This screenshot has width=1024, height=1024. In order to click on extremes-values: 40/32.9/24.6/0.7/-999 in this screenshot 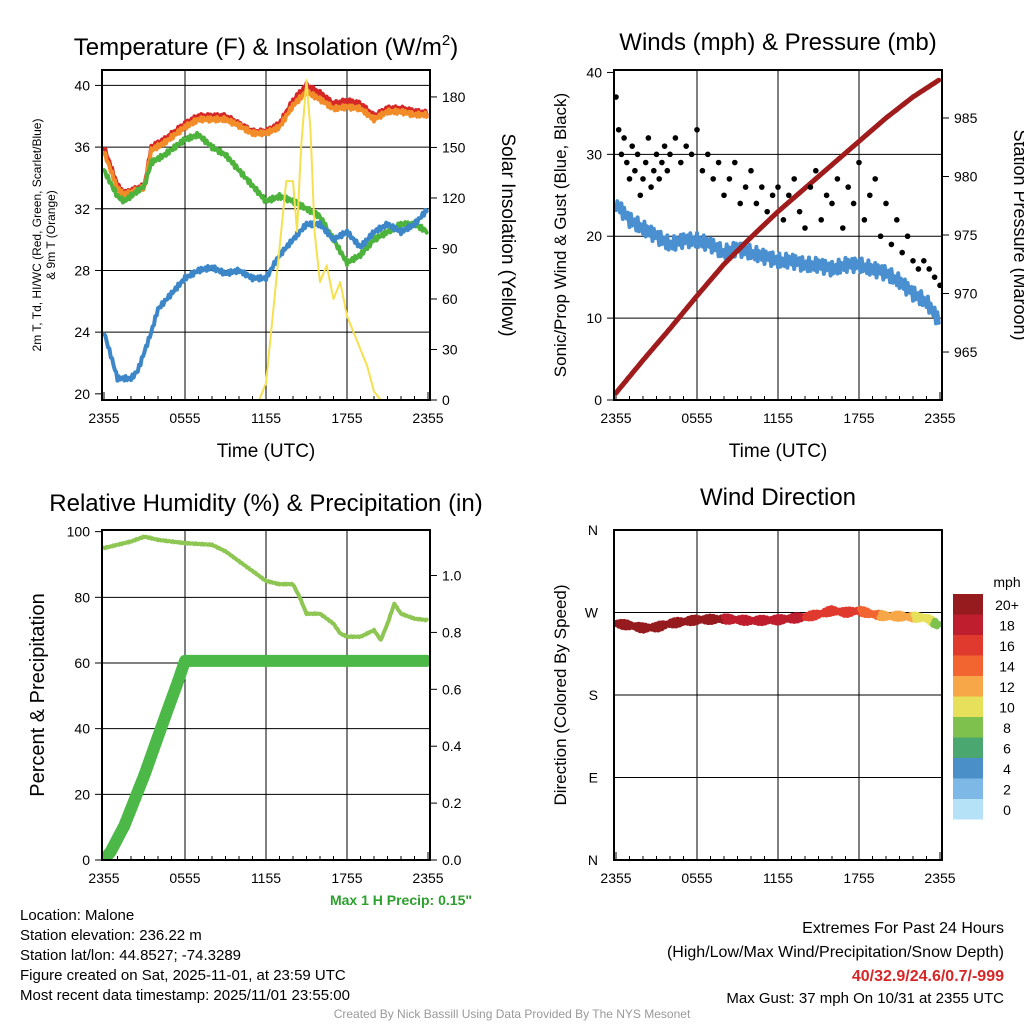, I will do `click(927, 976)`.